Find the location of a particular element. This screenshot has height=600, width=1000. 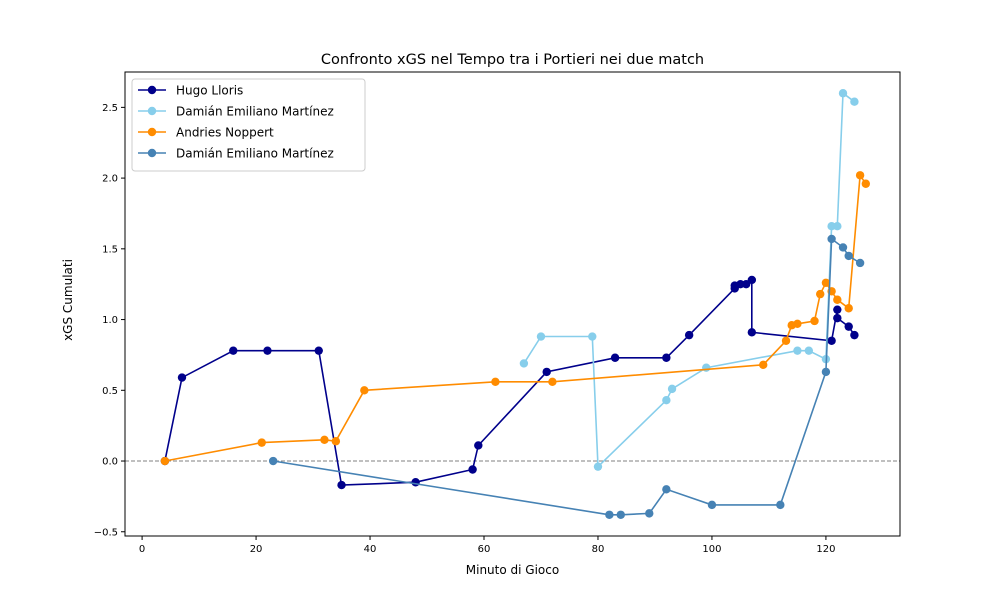

x-tick-label: 20 is located at coordinates (256, 549).